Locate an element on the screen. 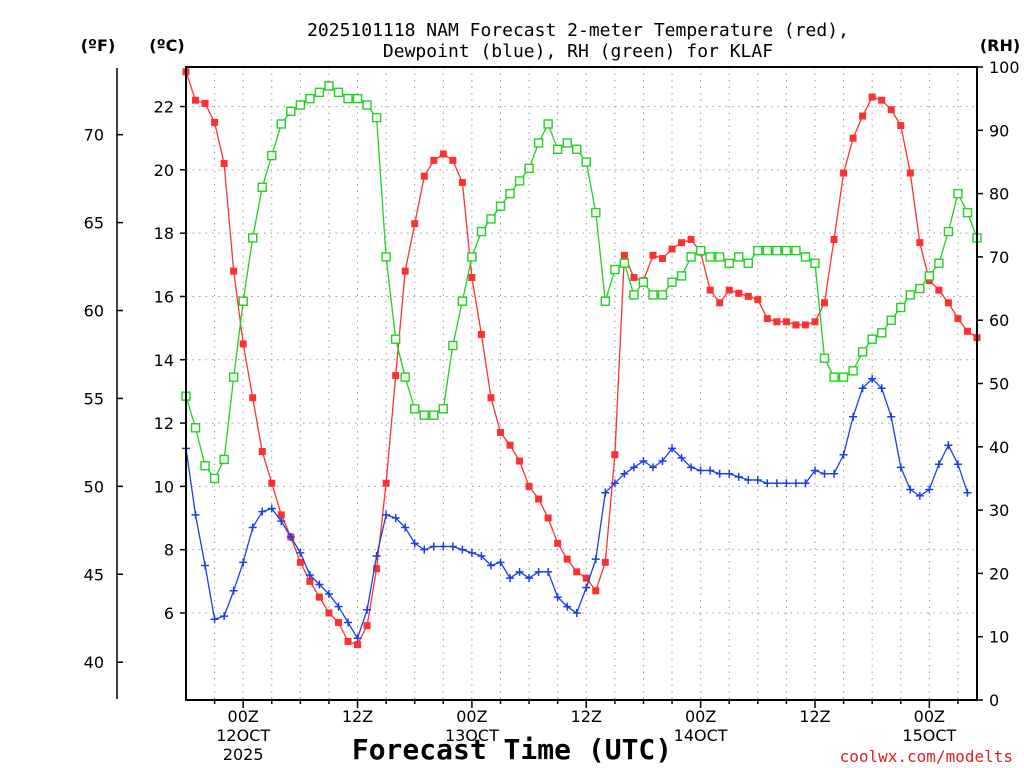  x-tick-label: 15OCT is located at coordinates (929, 735).